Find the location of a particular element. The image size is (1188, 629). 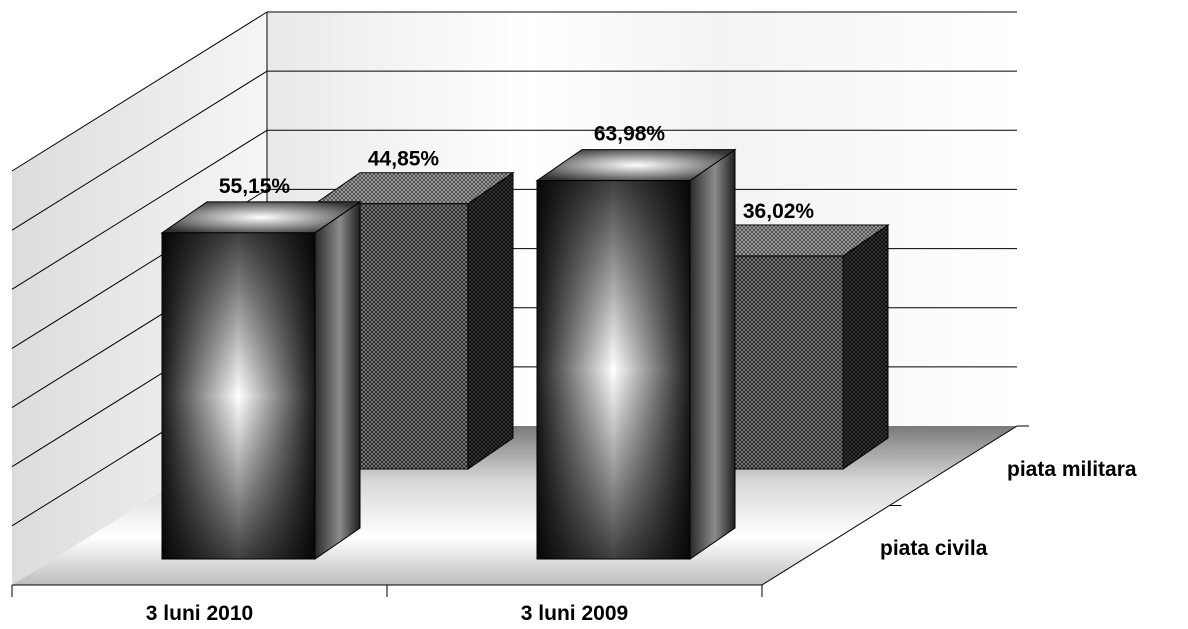

bar-0-series-1-side is located at coordinates (490, 320).